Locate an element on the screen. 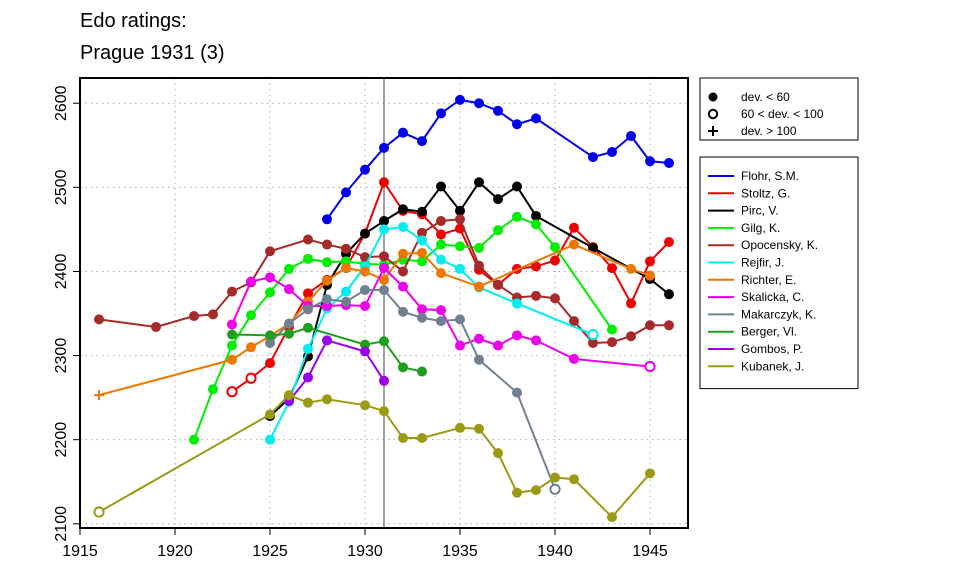 The width and height of the screenshot is (960, 576). x-tick-label: 1935 is located at coordinates (460, 551).